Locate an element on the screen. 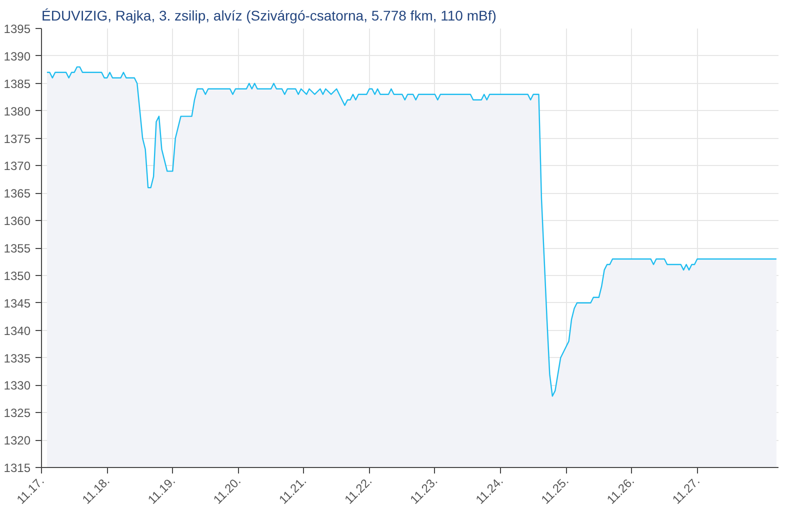  y-tick-label: 1340 is located at coordinates (17, 331).